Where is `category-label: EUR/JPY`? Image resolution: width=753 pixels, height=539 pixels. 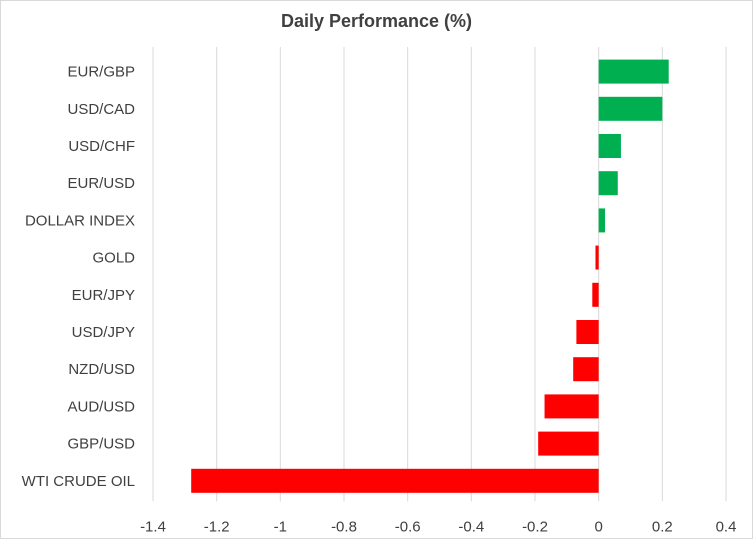
category-label: EUR/JPY is located at coordinates (103, 295).